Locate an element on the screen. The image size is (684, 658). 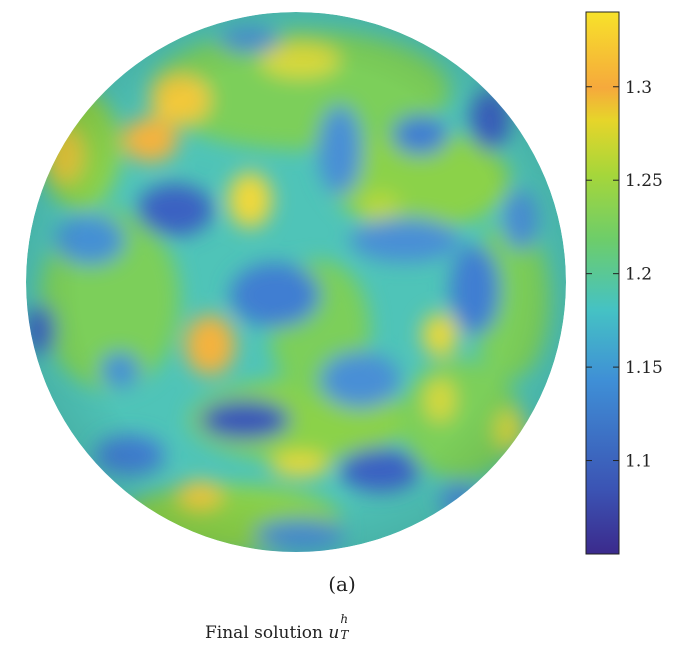
colorbar-gradient is located at coordinates (602, 283).